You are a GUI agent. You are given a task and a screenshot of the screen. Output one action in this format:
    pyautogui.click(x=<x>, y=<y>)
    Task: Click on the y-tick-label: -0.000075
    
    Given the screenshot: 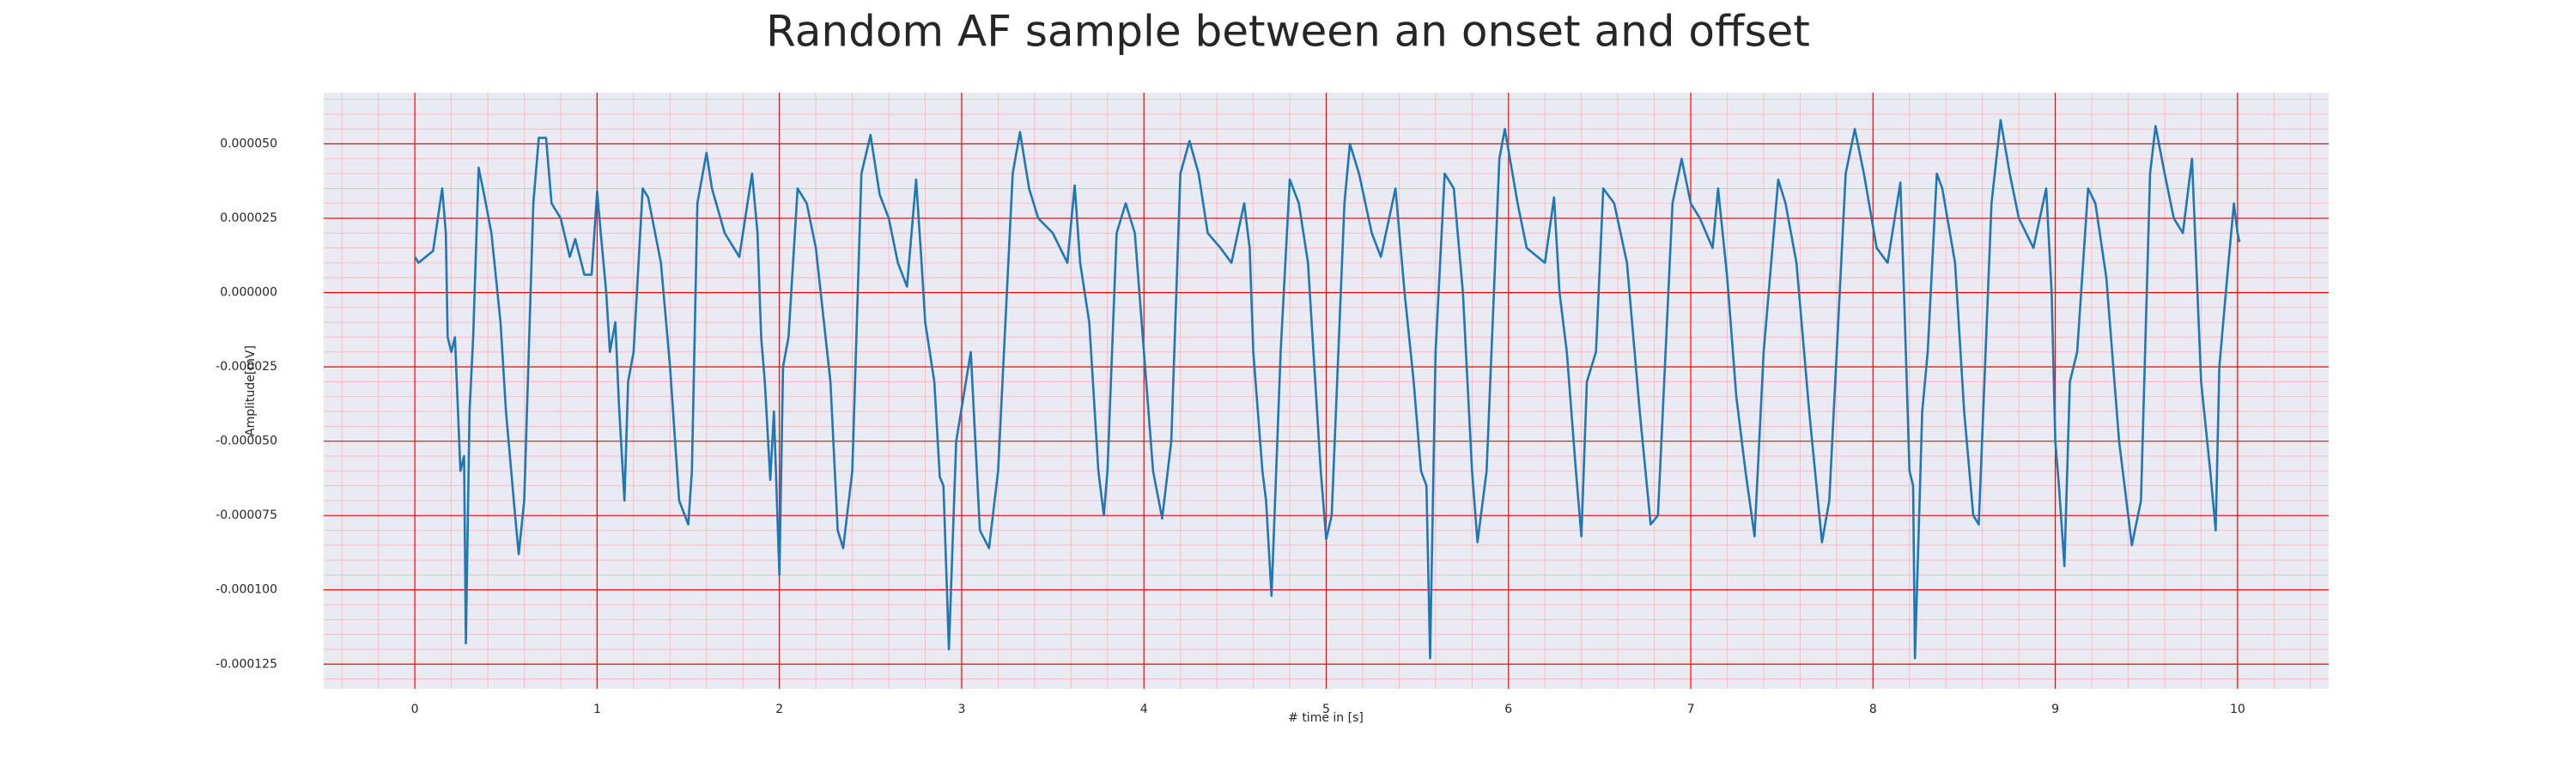 What is the action you would take?
    pyautogui.click(x=247, y=515)
    